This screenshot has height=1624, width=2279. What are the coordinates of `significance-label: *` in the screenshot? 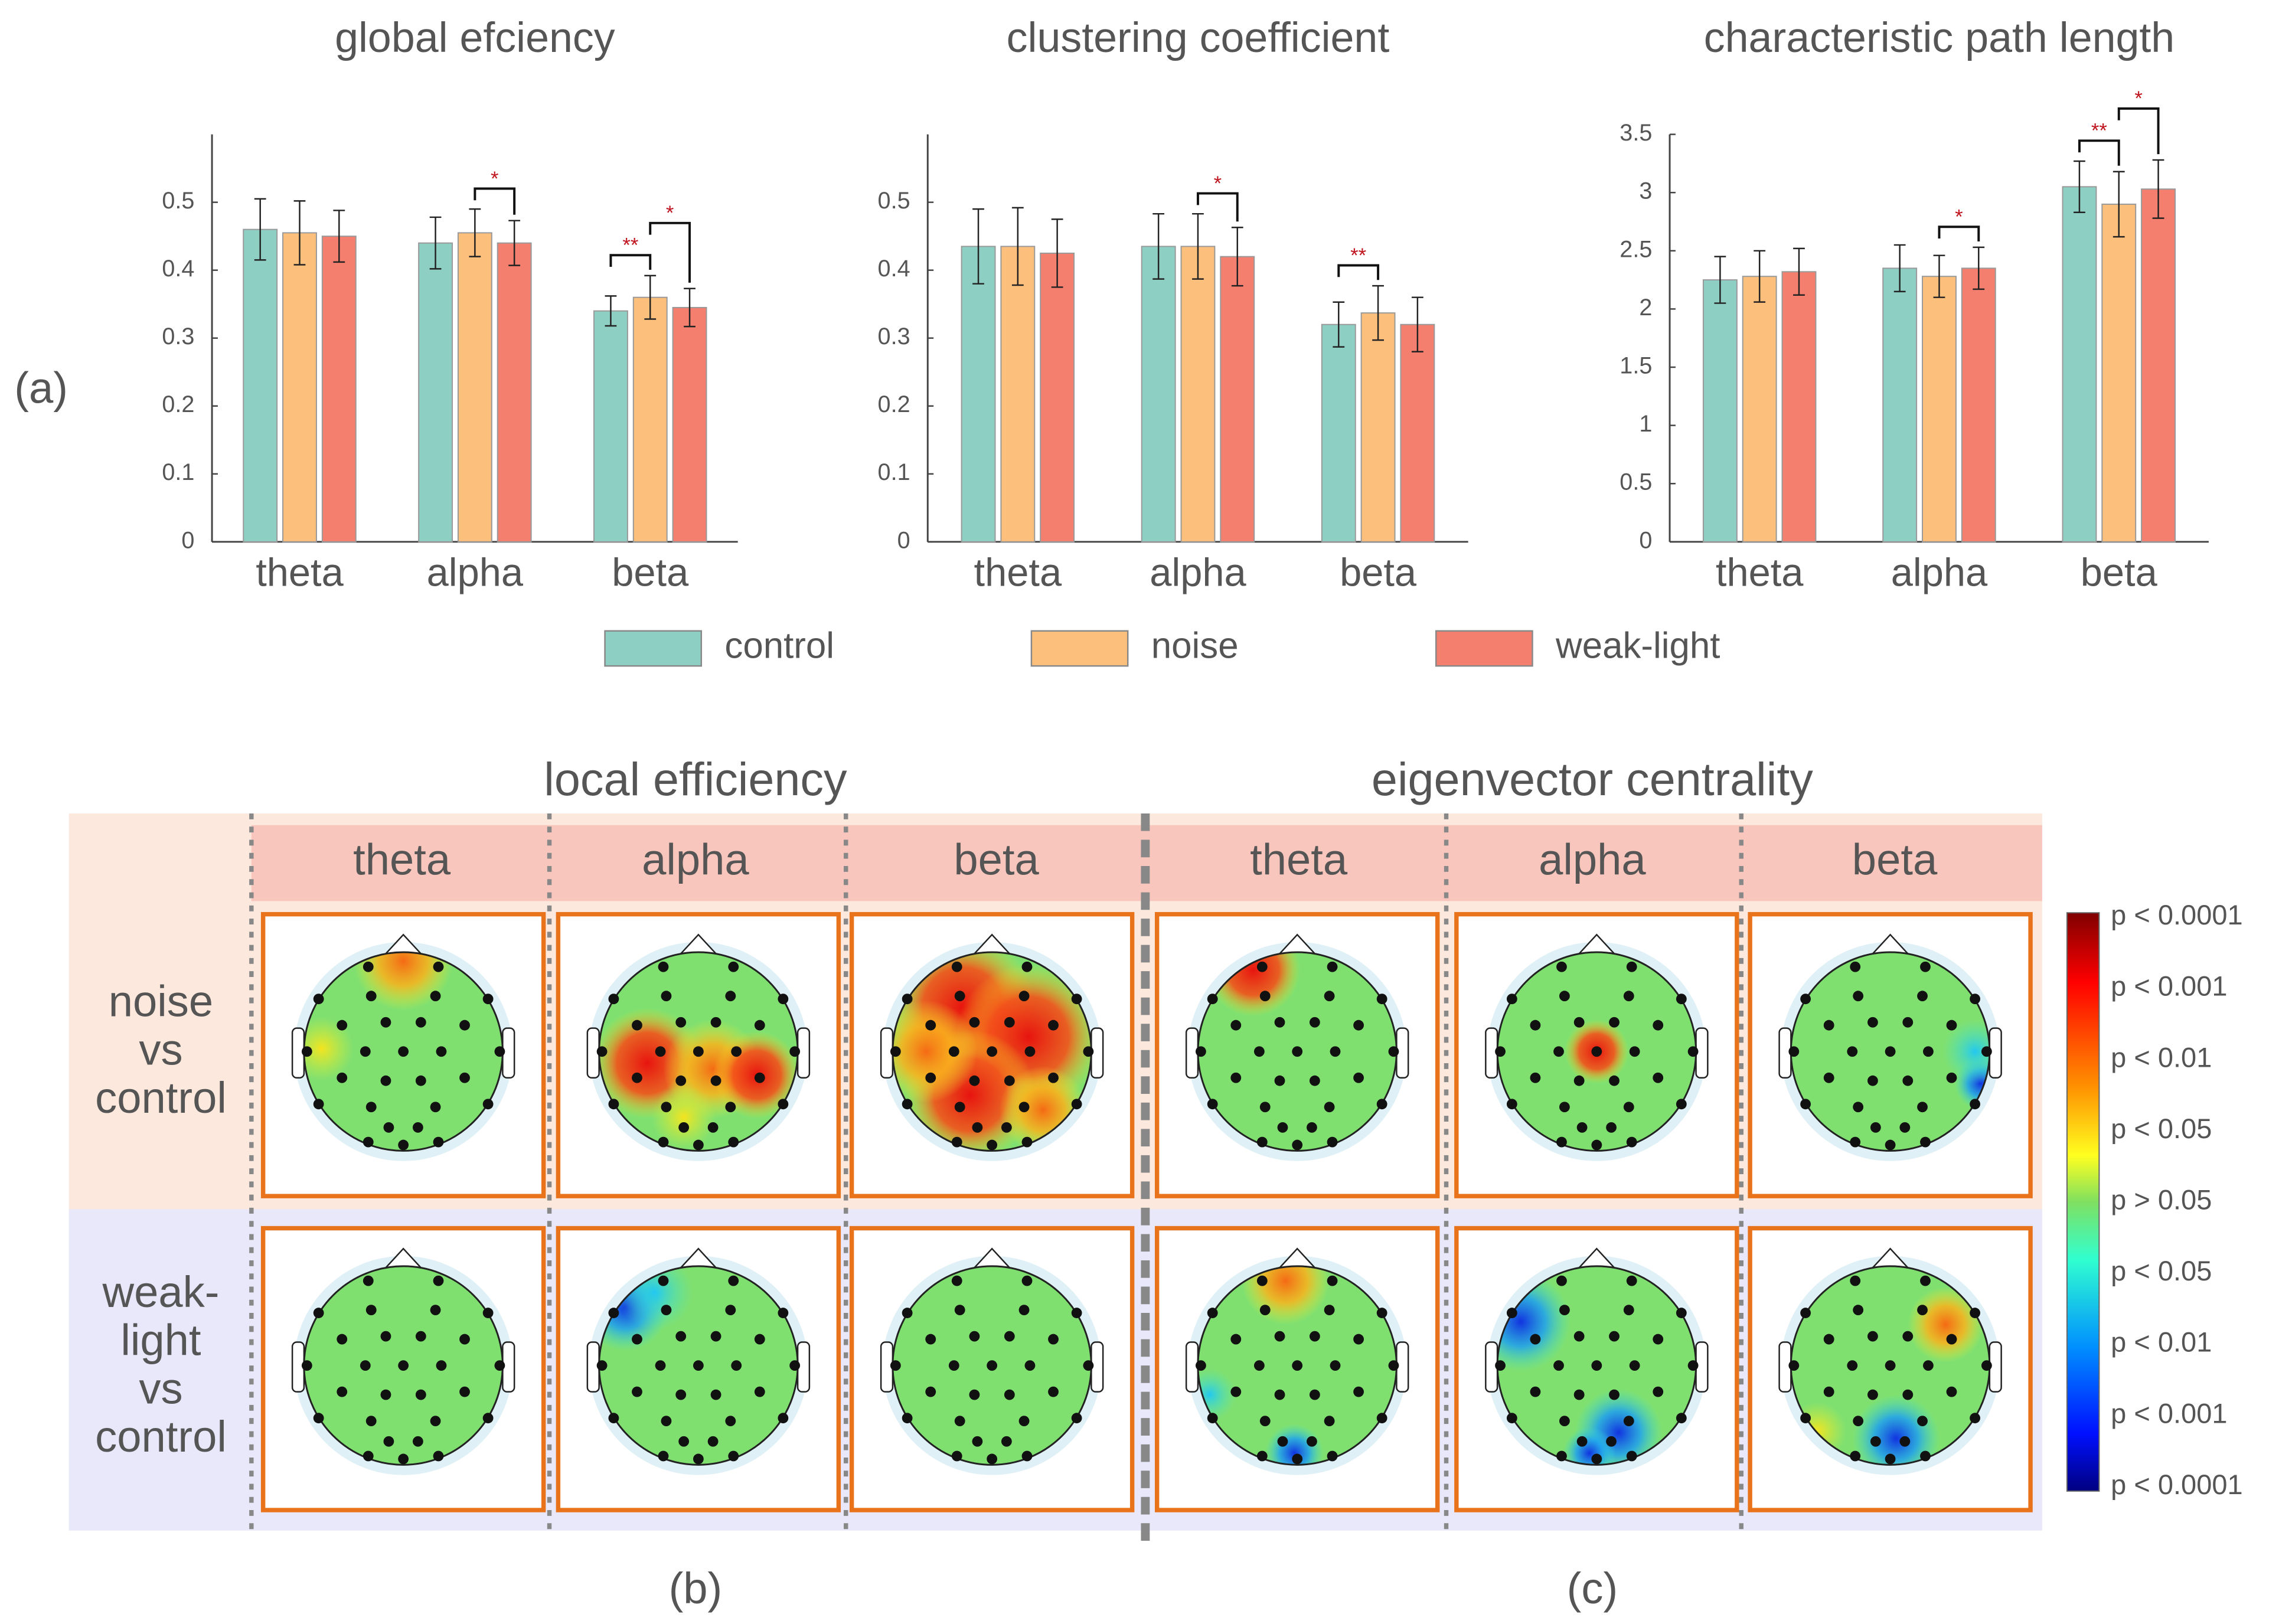 It's located at (2138, 98).